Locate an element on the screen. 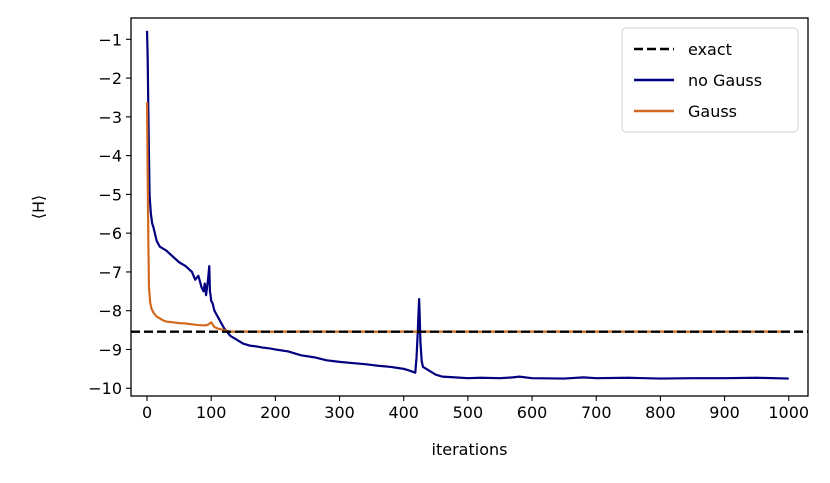 This screenshot has width=830, height=483. y-tick-label: −7 is located at coordinates (110, 272).